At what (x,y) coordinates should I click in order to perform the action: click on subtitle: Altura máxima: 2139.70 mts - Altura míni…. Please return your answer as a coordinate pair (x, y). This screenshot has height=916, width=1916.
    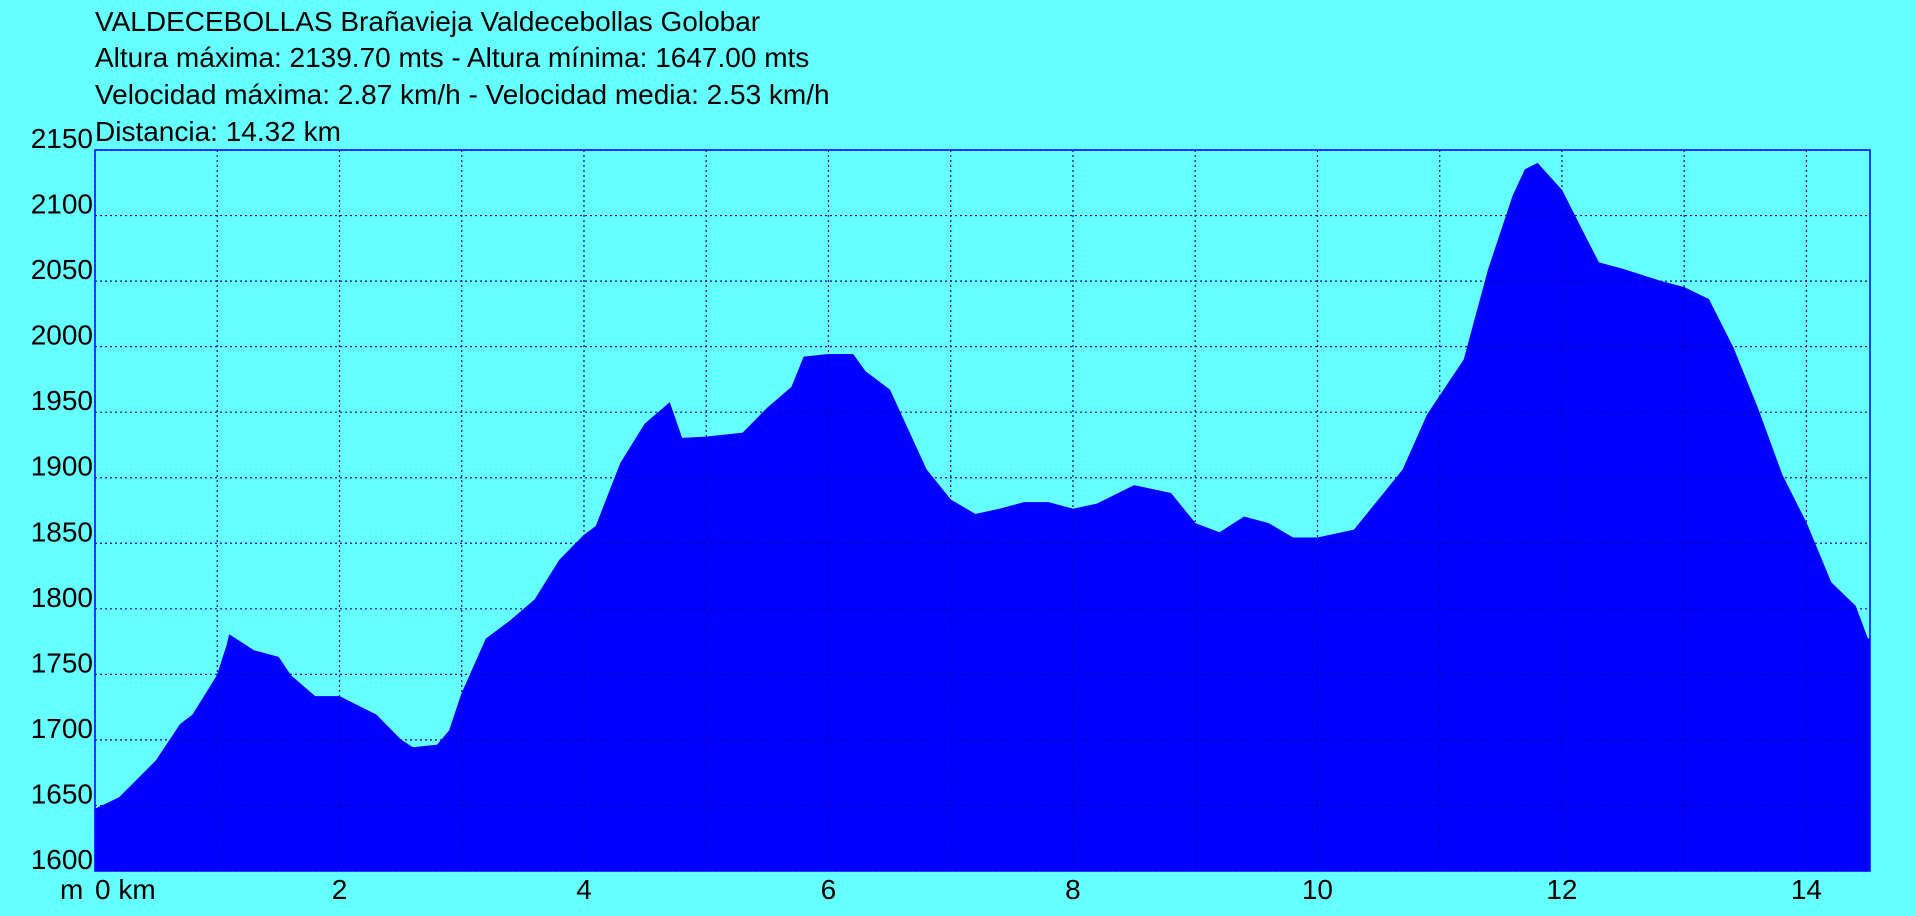
    Looking at the image, I should click on (452, 57).